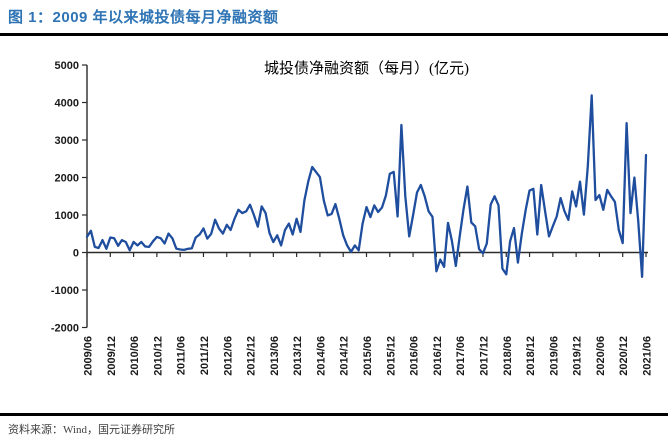 This screenshot has height=442, width=668. Describe the element at coordinates (334, 414) in the screenshot. I see `footer-divider` at that location.